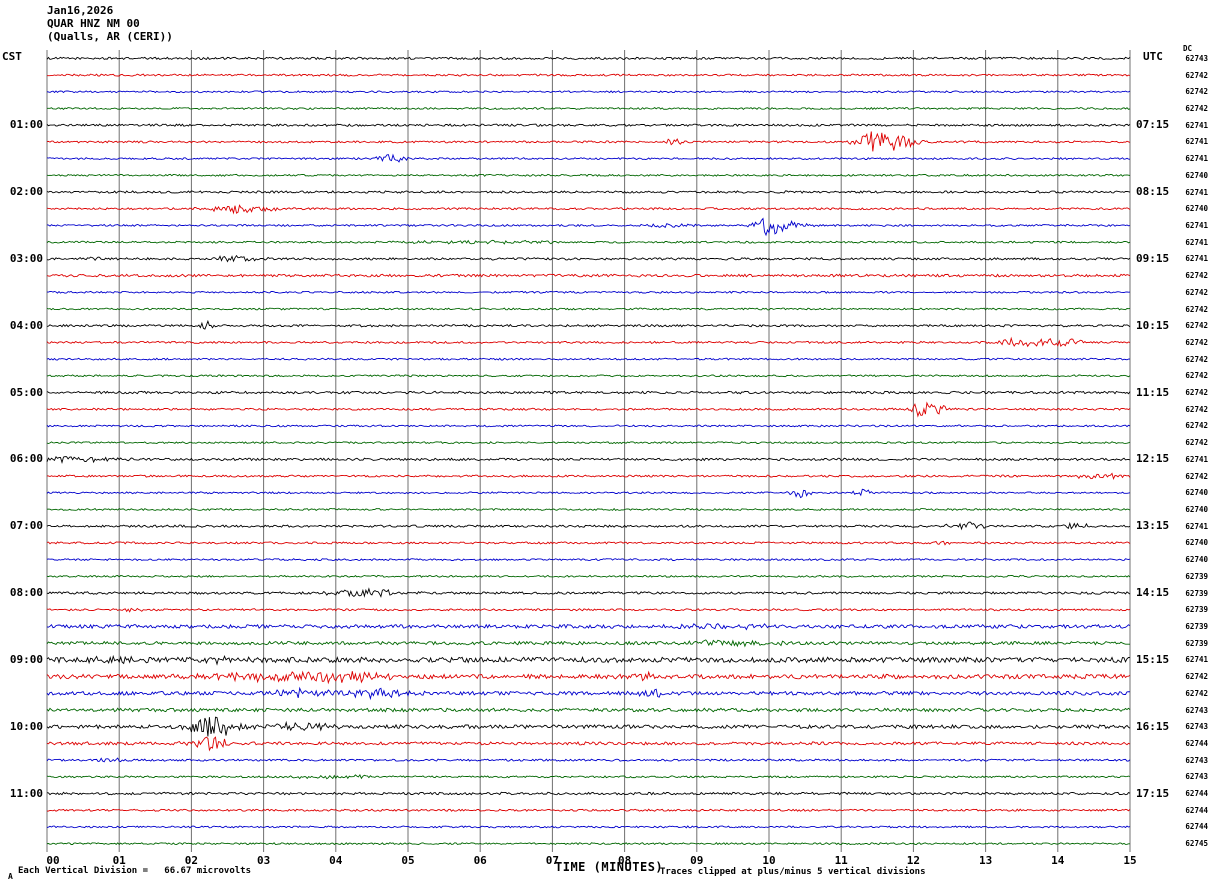  Describe the element at coordinates (53, 860) in the screenshot. I see `x-tick-label: 00` at that location.